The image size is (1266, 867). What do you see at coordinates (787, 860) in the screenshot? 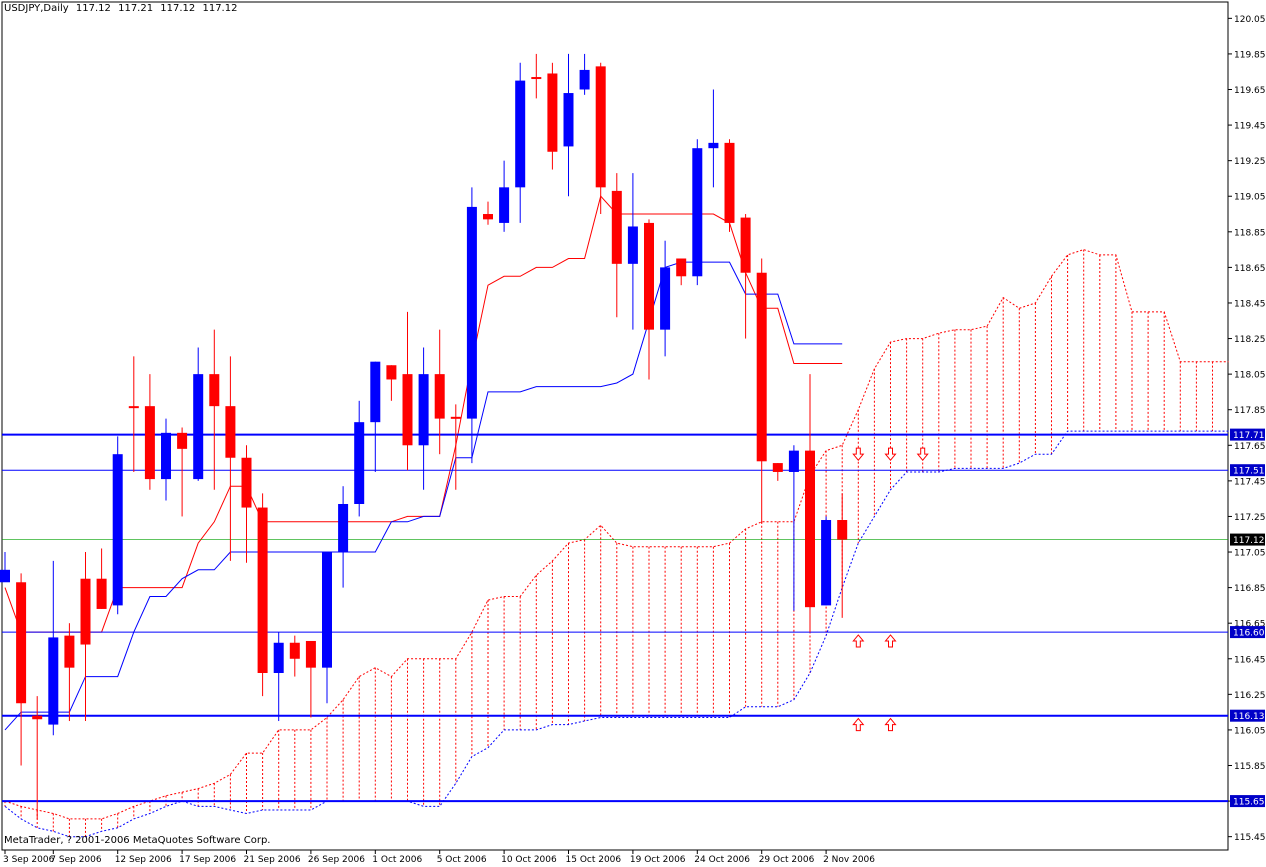
I see `x-tick-label: 29 Oct 2006` at bounding box center [787, 860].